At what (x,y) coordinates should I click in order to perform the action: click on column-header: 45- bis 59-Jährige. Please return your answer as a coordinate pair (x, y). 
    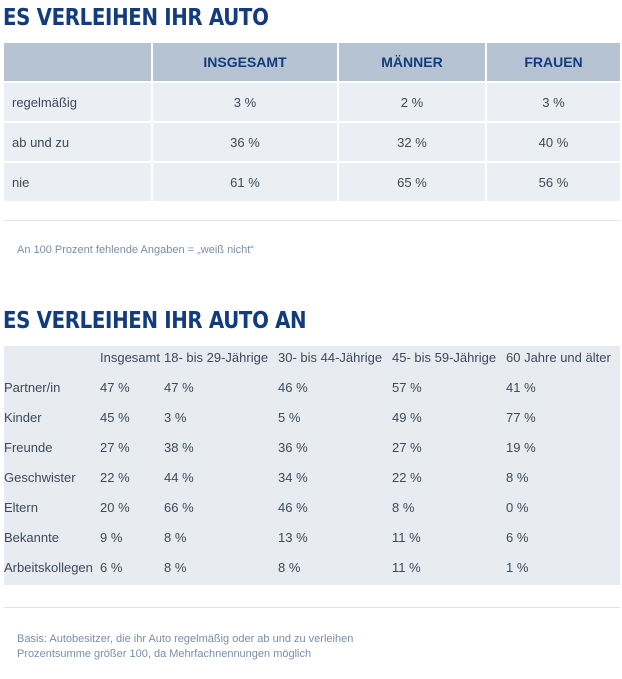
    Looking at the image, I should click on (444, 357).